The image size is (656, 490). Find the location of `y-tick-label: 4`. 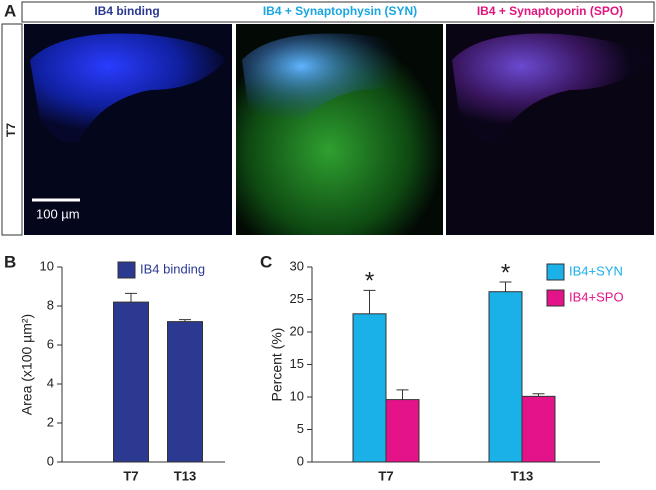

y-tick-label: 4 is located at coordinates (50, 382).